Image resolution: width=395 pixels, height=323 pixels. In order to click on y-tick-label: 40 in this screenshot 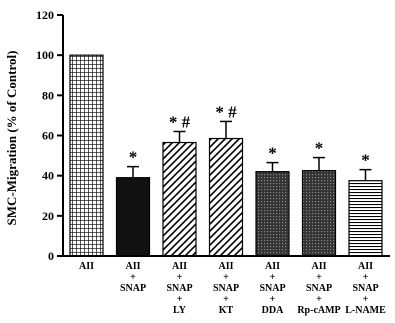, I will do `click(48, 176)`.